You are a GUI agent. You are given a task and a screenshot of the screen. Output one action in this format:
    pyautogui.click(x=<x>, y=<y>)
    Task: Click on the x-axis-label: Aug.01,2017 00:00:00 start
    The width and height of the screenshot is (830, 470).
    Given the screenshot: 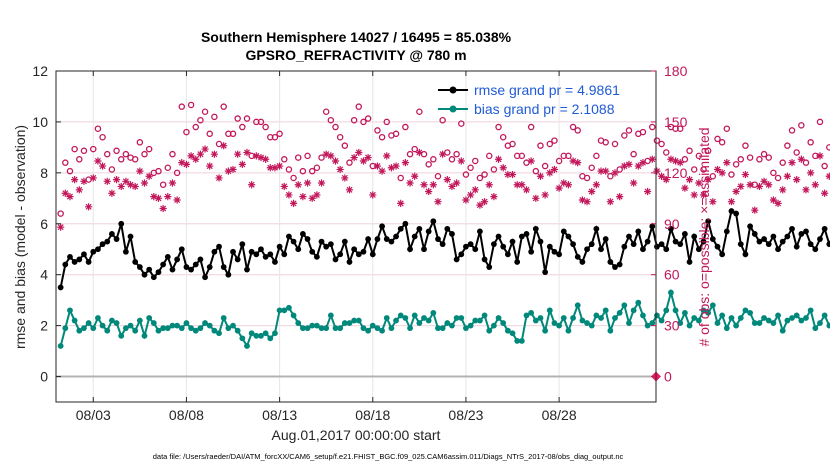 What is the action you would take?
    pyautogui.click(x=356, y=435)
    